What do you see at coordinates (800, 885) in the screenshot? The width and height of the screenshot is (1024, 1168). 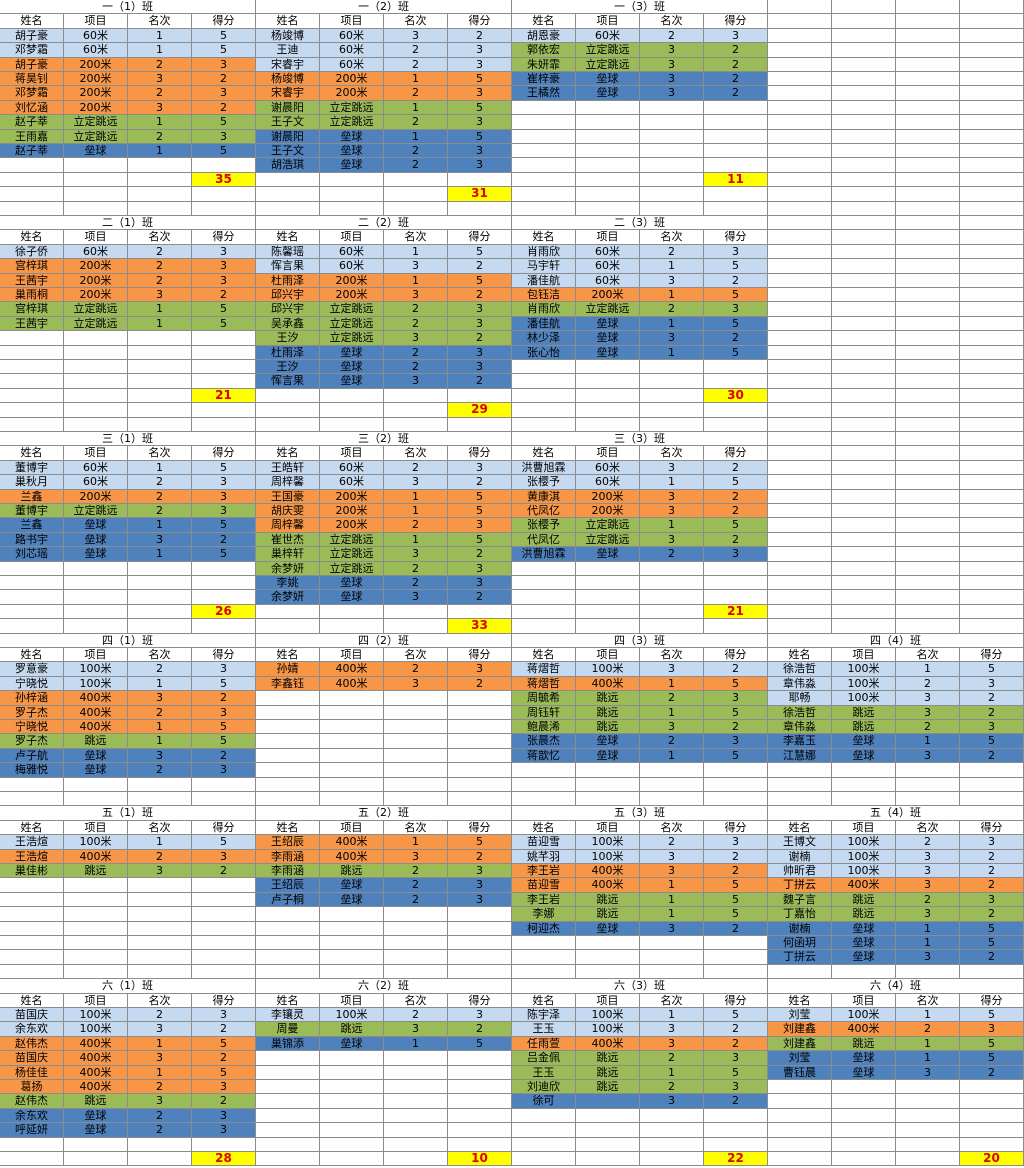 I see `table-cell: 丁拼云` at bounding box center [800, 885].